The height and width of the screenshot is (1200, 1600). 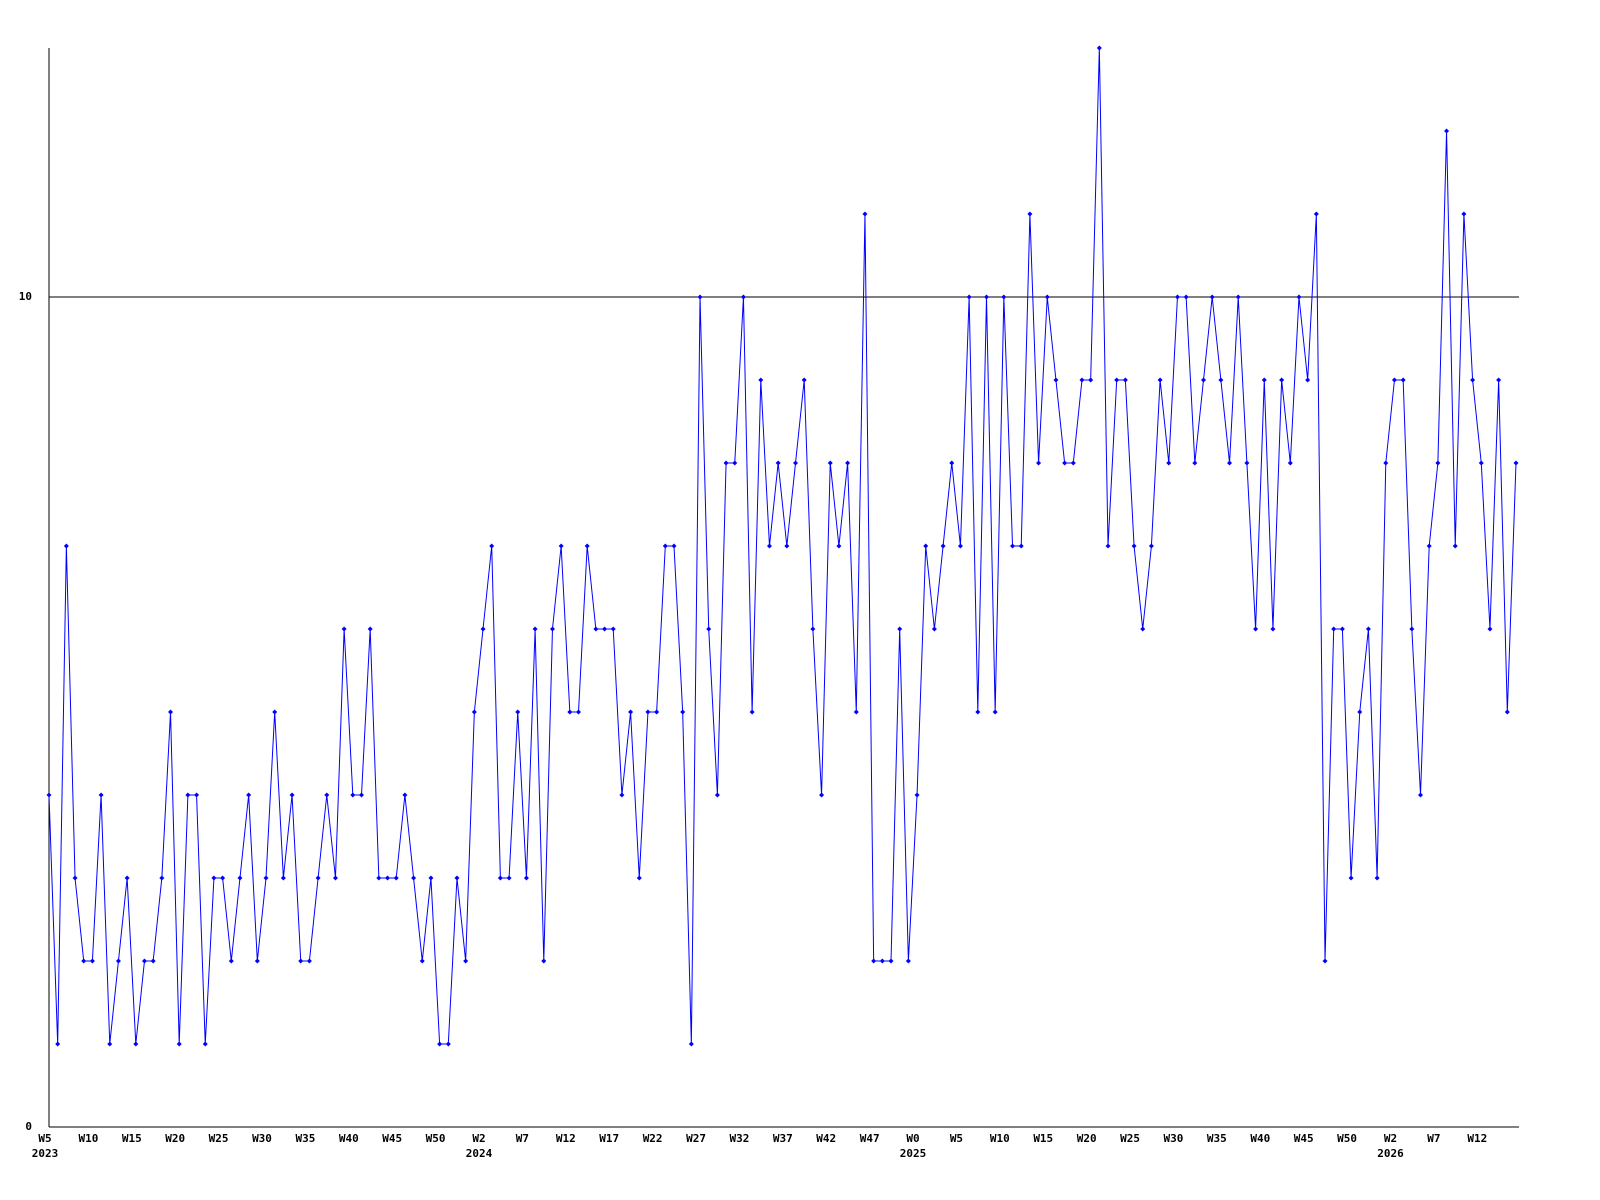 I want to click on x-tick-label: W50, so click(x=1347, y=1138).